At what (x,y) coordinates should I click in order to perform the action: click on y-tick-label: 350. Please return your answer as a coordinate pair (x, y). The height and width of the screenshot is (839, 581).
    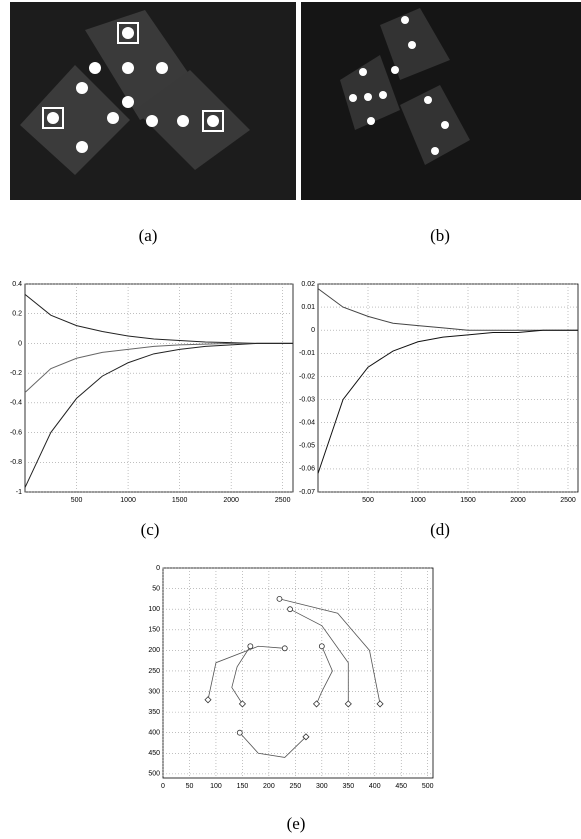
    Looking at the image, I should click on (154, 712).